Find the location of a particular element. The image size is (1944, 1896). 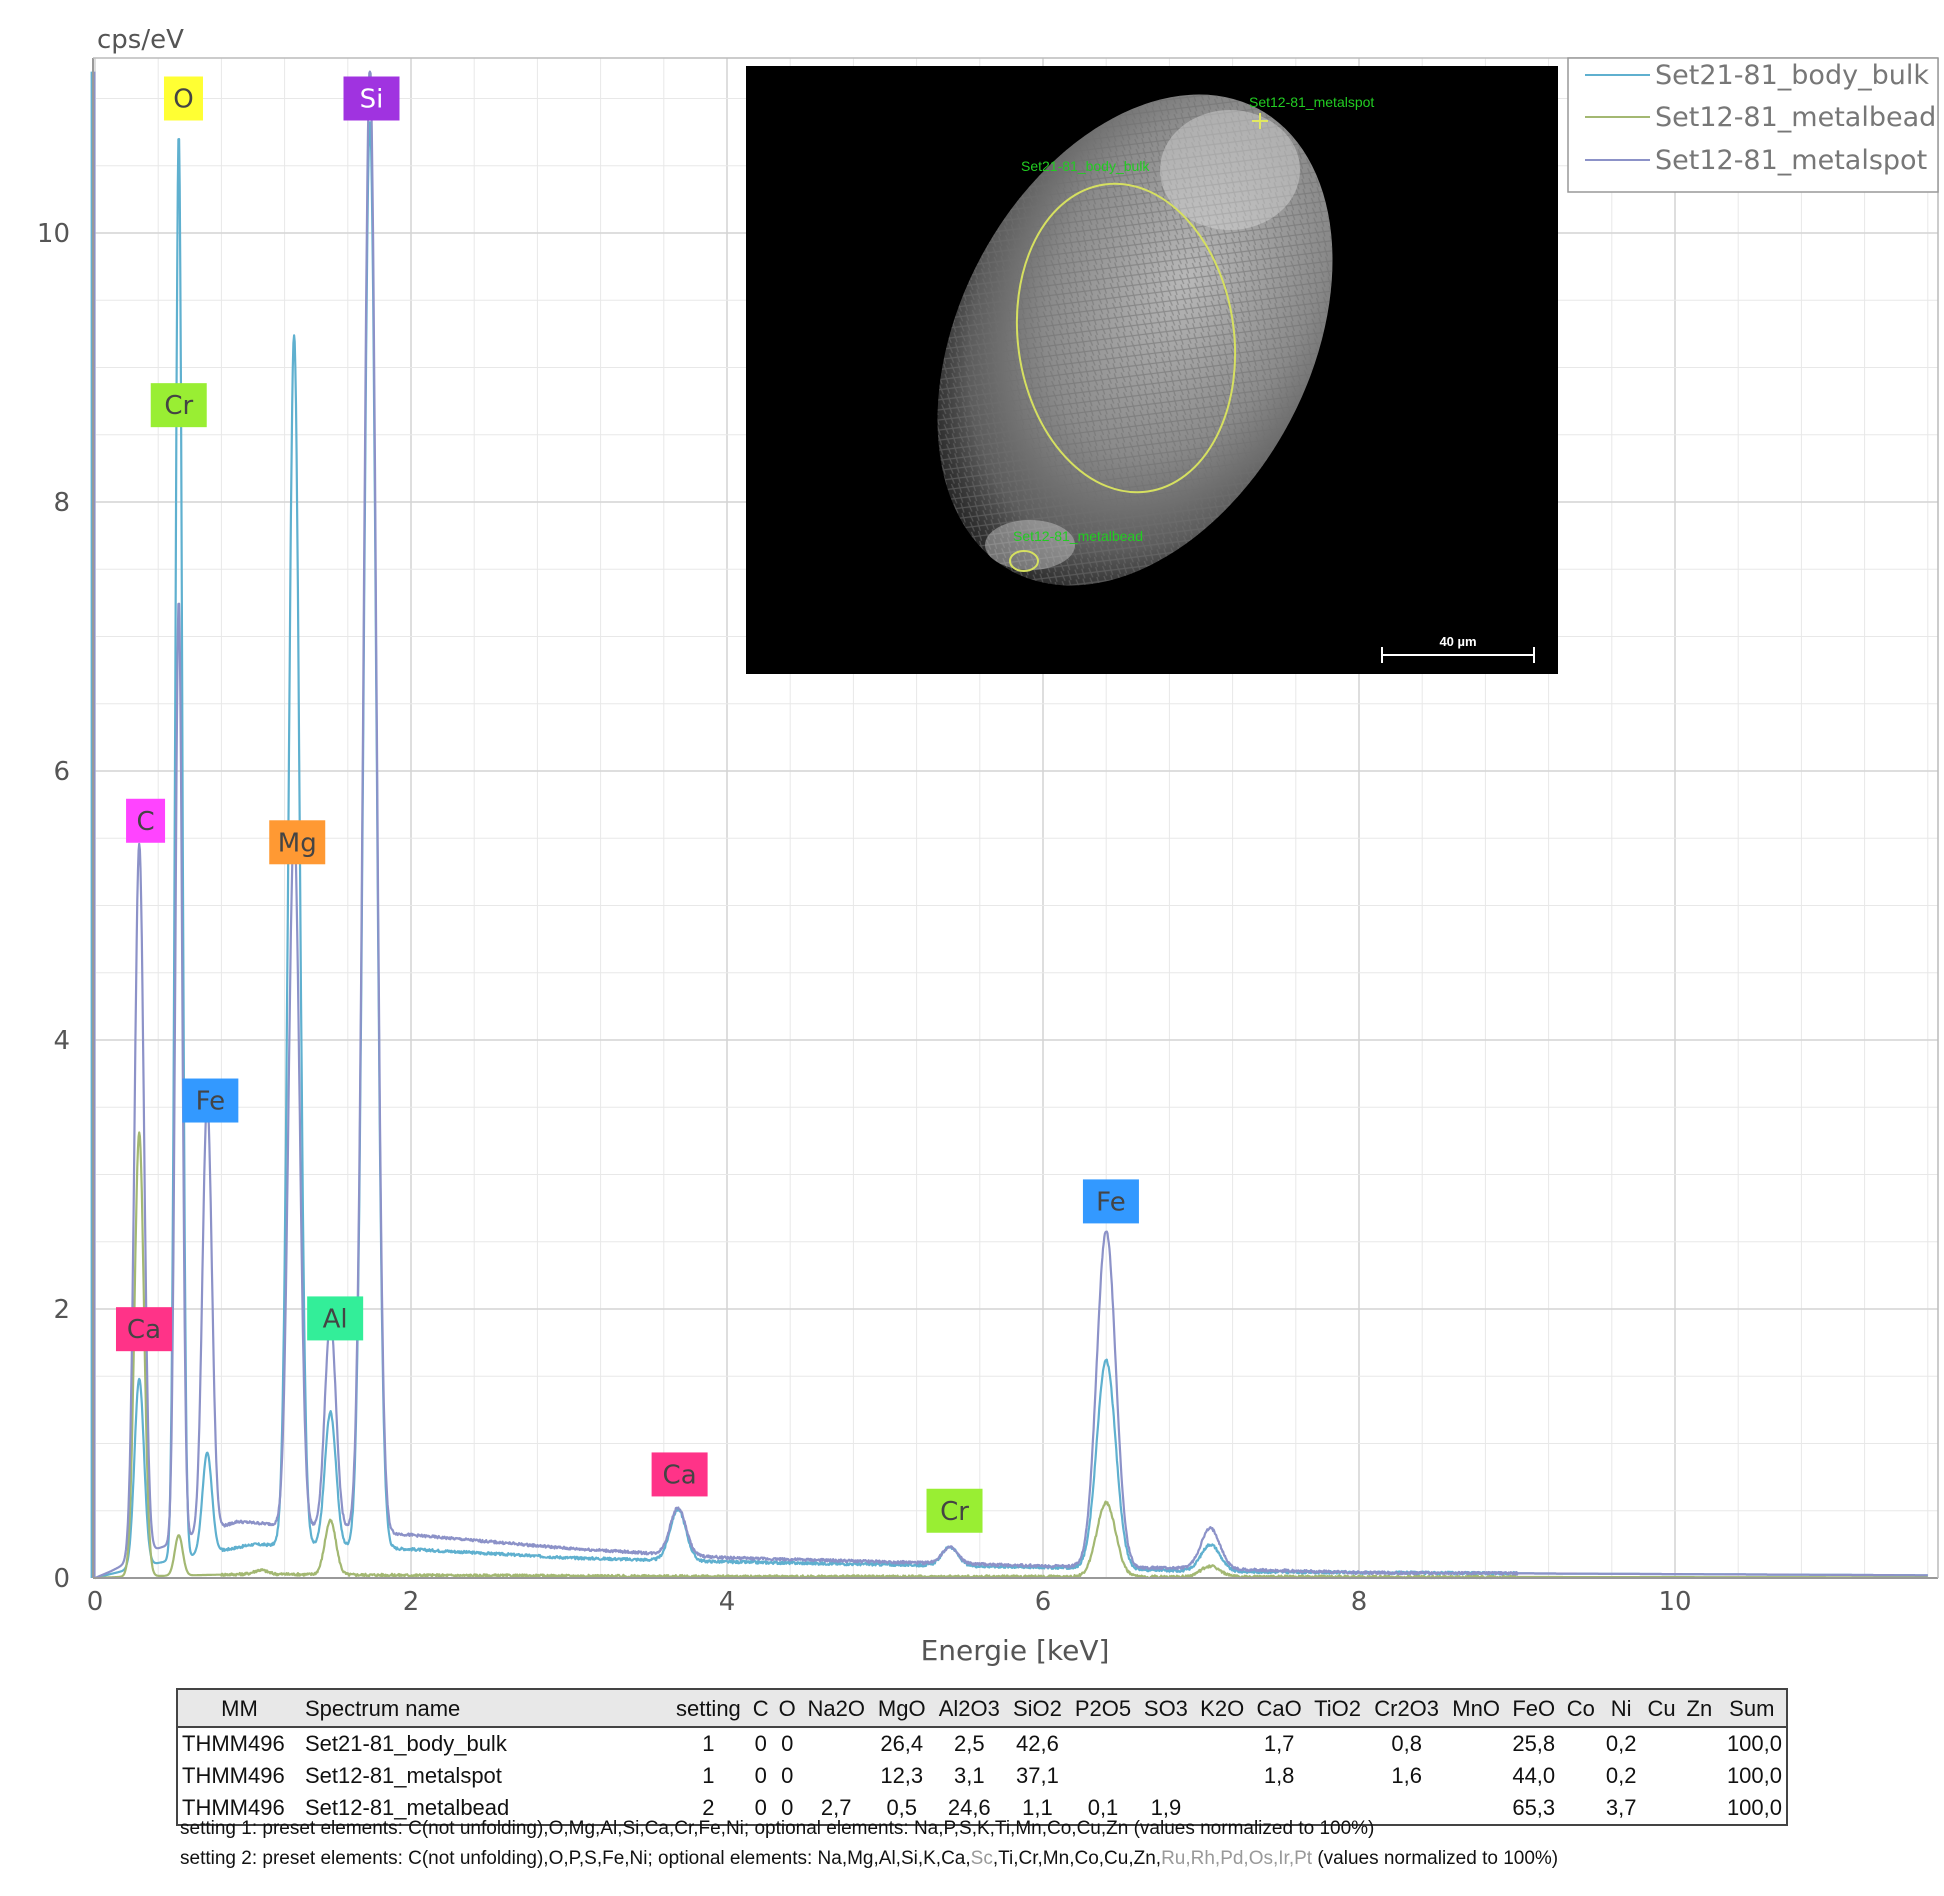

table-cell: 25,8 is located at coordinates (1534, 1743).